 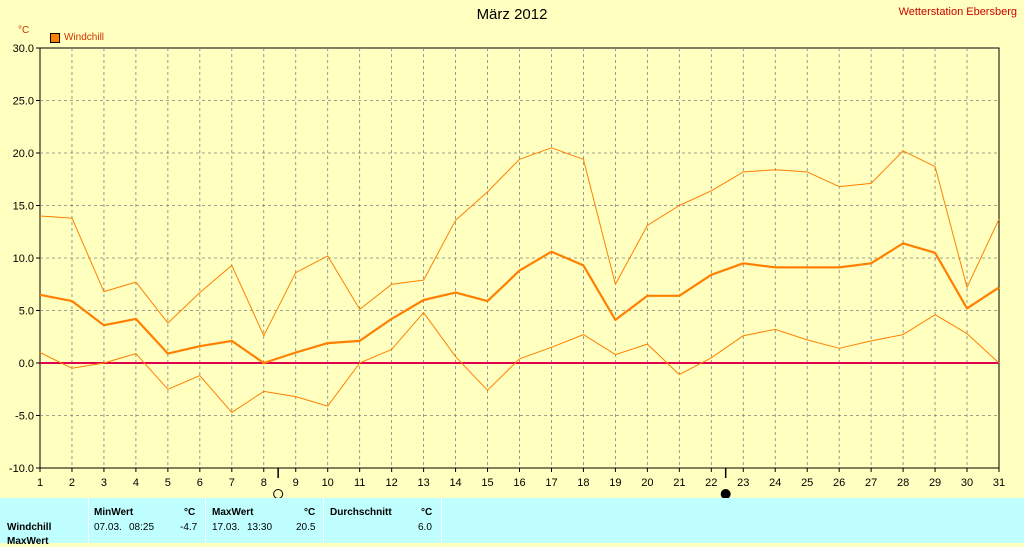 I want to click on x-tick-label: 13, so click(x=423, y=483).